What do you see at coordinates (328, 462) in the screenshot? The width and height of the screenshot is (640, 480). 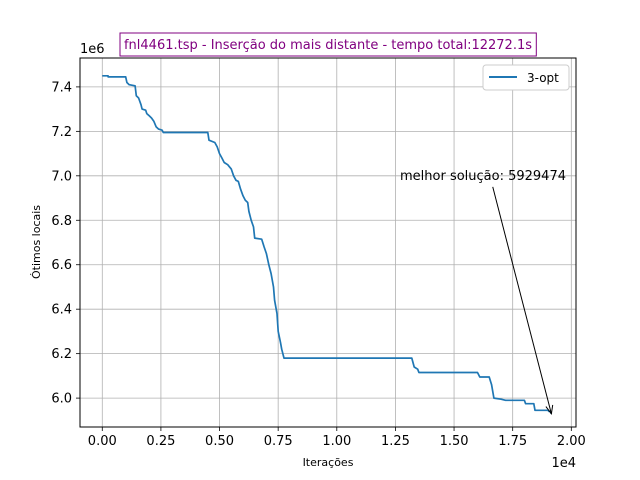 I see `x-axis-label: Iterações` at bounding box center [328, 462].